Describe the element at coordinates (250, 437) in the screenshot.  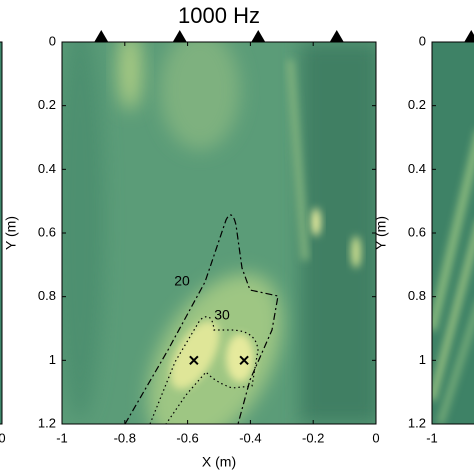
I see `x-tick-label: -0.4` at that location.